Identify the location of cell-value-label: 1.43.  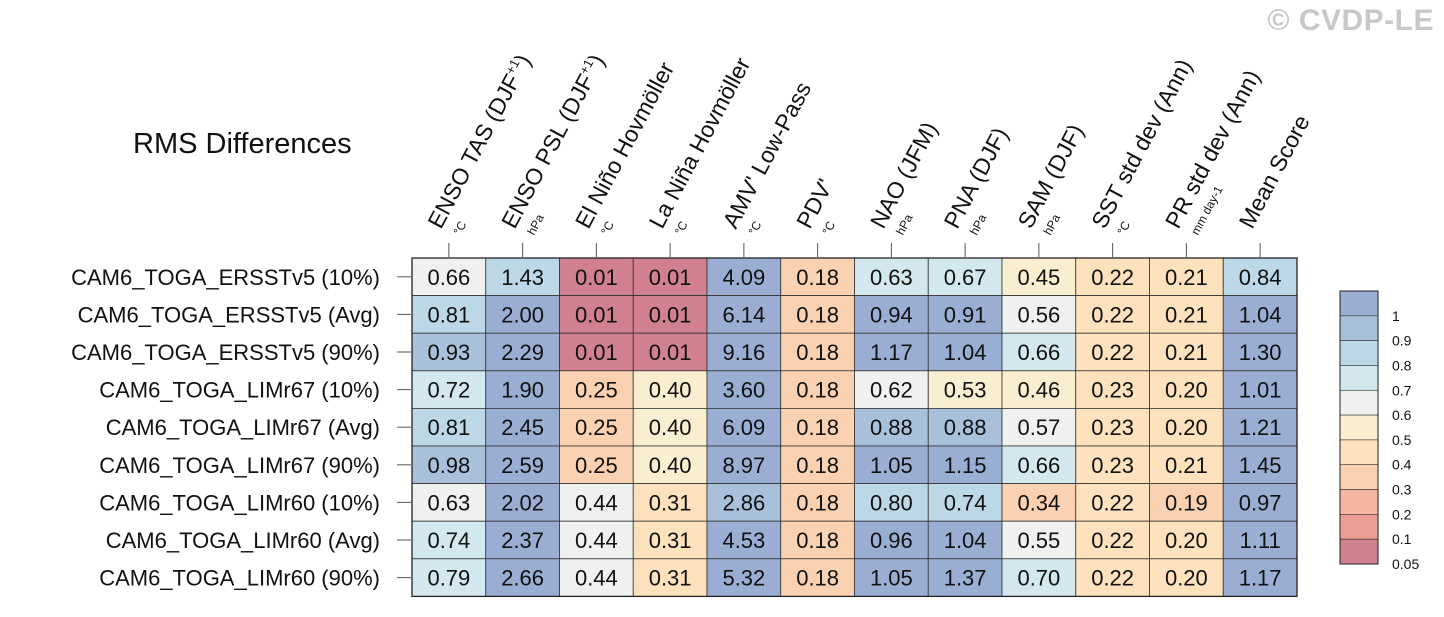
(522, 277).